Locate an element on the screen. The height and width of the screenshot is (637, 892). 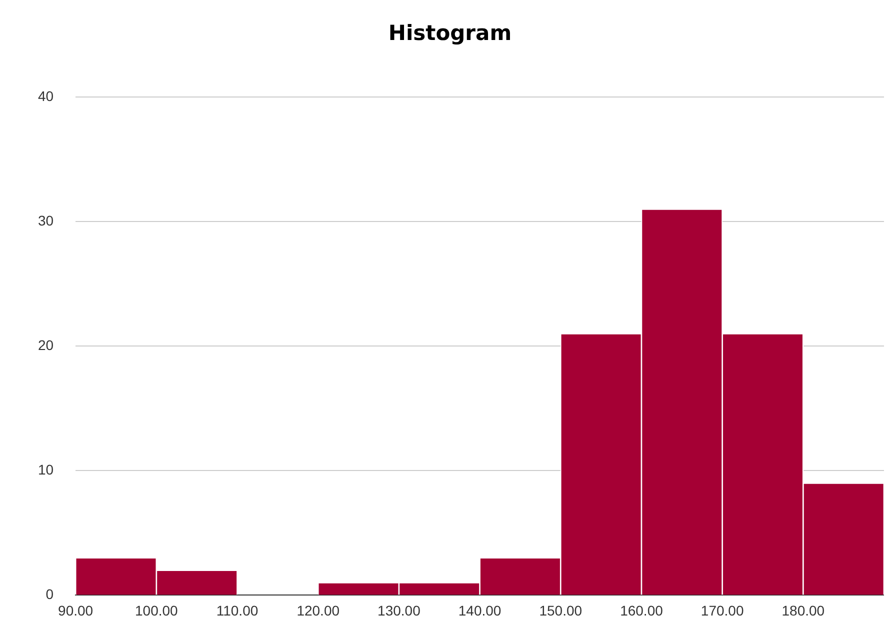
y-tick-label: 10 is located at coordinates (46, 470).